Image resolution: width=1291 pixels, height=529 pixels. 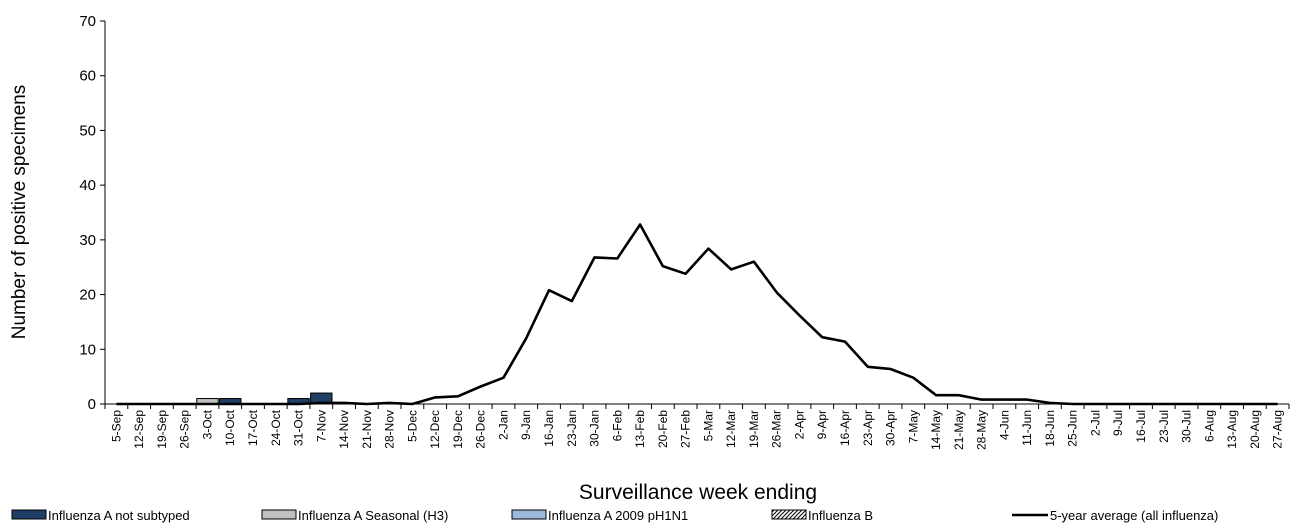 What do you see at coordinates (698, 492) in the screenshot?
I see `x-axis-label: Surveillance week ending` at bounding box center [698, 492].